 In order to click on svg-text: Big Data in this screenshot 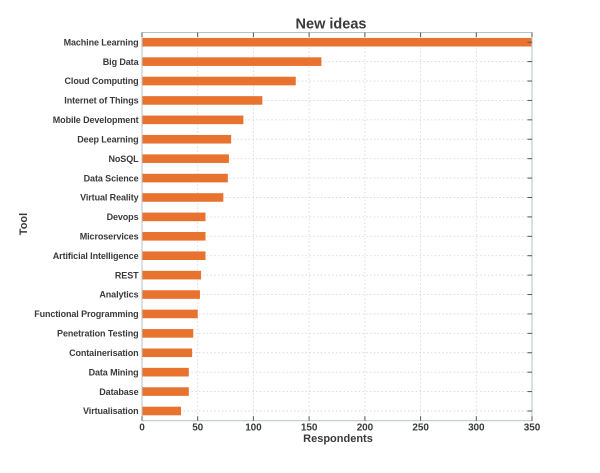, I will do `click(121, 62)`.